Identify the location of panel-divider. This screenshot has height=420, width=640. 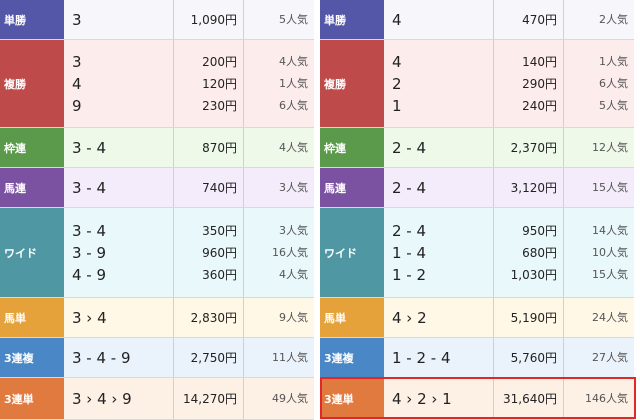
(317, 210).